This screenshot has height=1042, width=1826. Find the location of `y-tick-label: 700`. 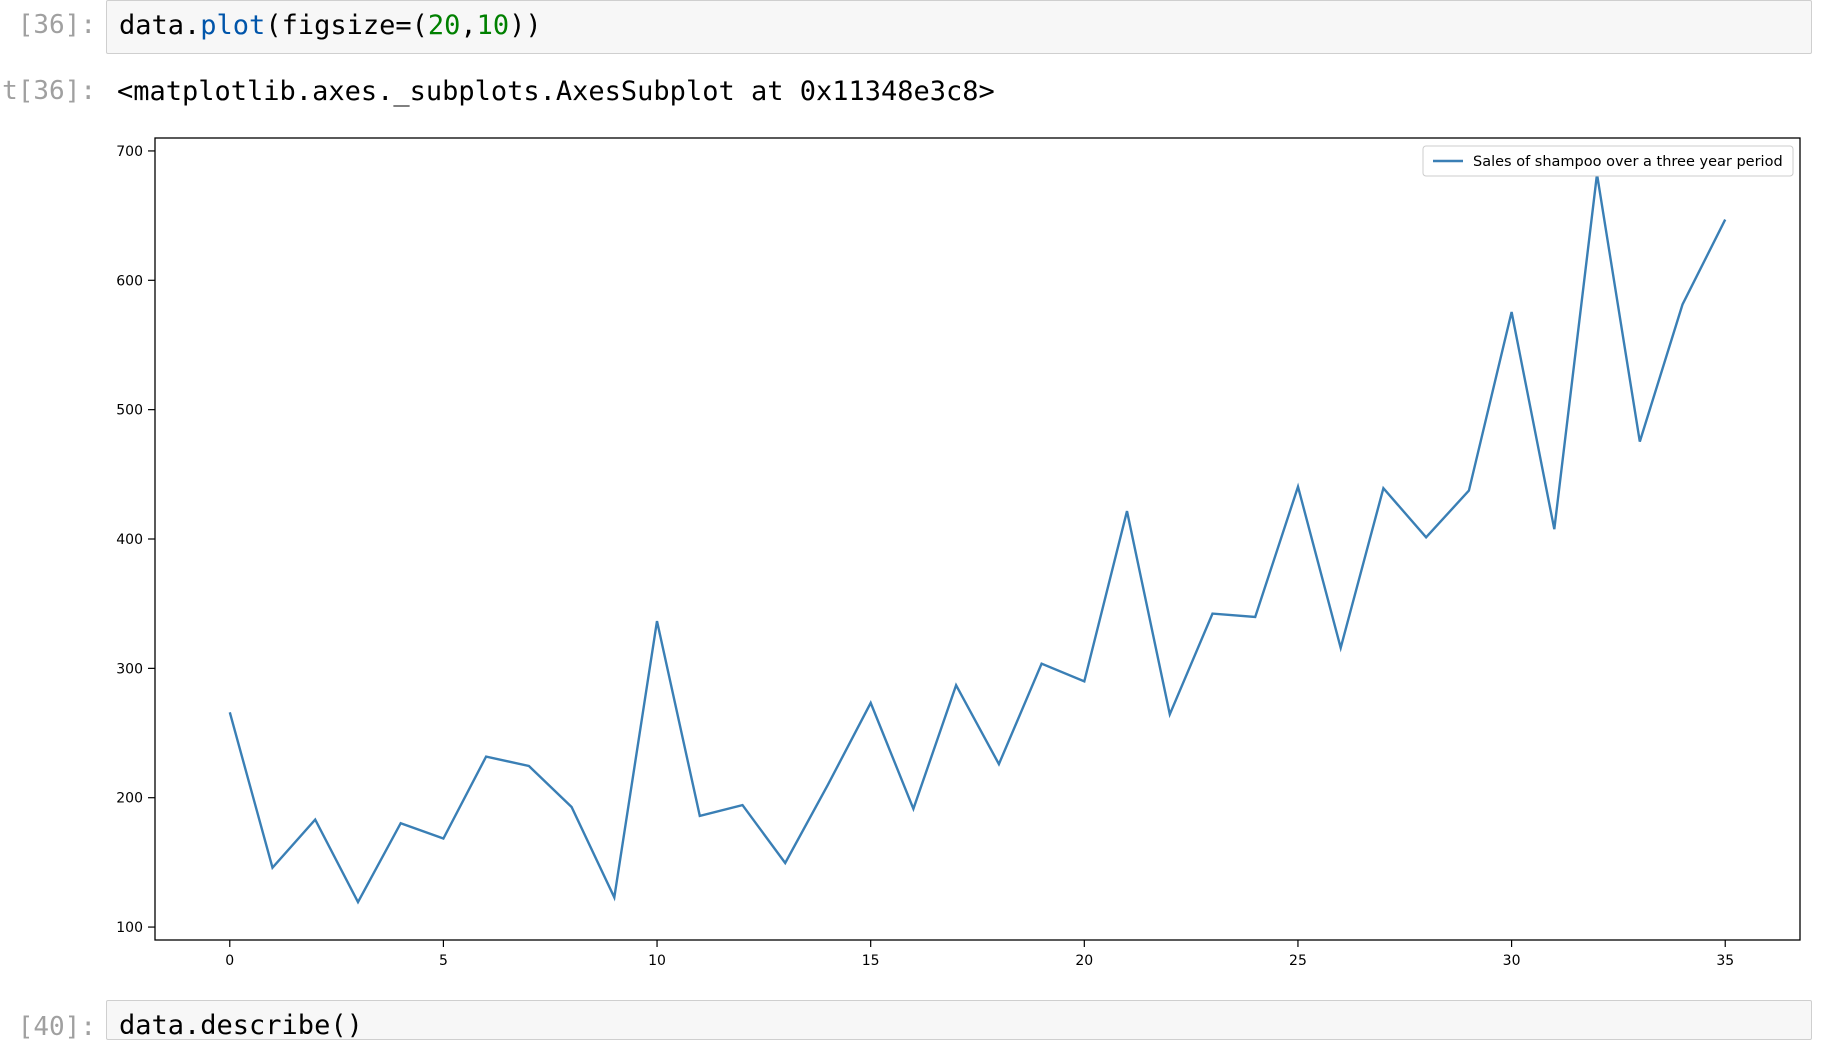

y-tick-label: 700 is located at coordinates (129, 152).